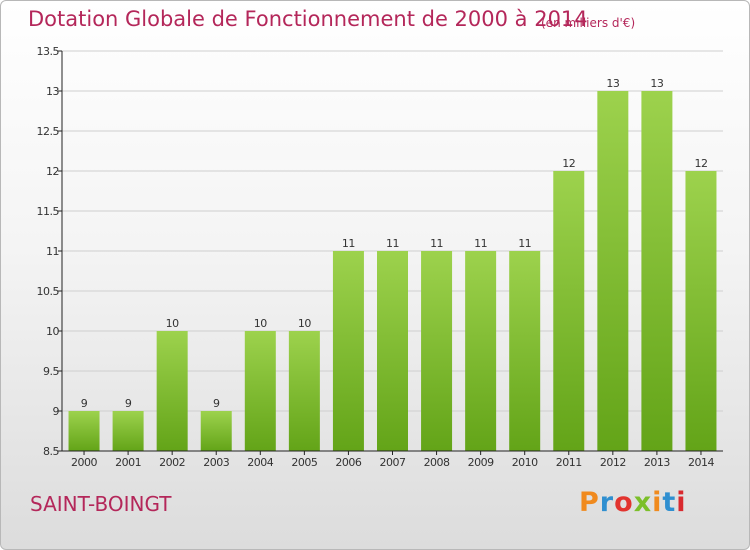  Describe the element at coordinates (48, 291) in the screenshot. I see `y-tick-label: 10.5` at that location.